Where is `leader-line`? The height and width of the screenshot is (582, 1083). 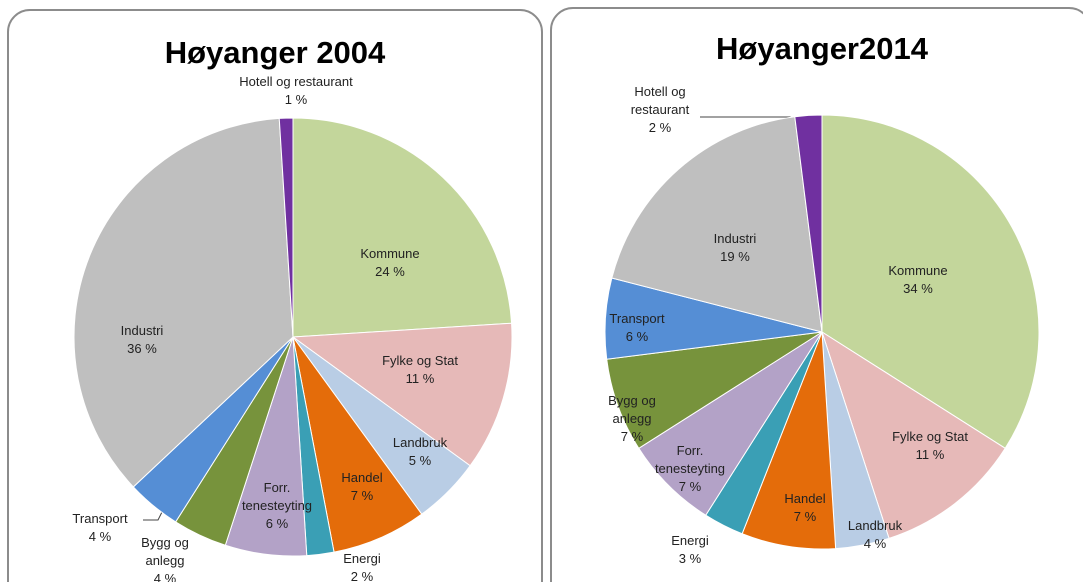 leader-line is located at coordinates (153, 516).